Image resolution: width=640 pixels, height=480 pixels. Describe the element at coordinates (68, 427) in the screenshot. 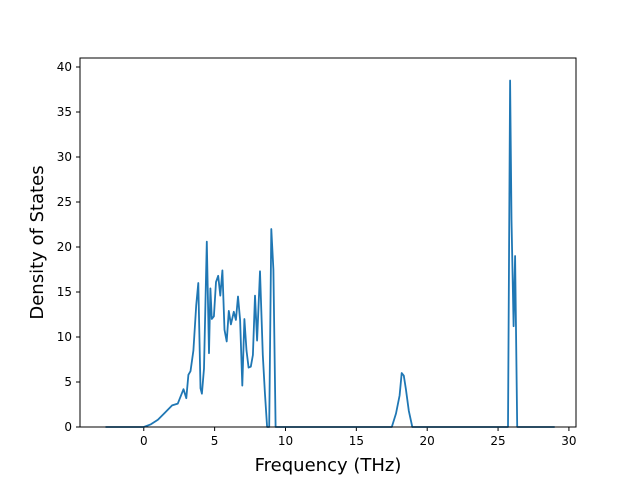

I see `y-tick-label: 0` at that location.